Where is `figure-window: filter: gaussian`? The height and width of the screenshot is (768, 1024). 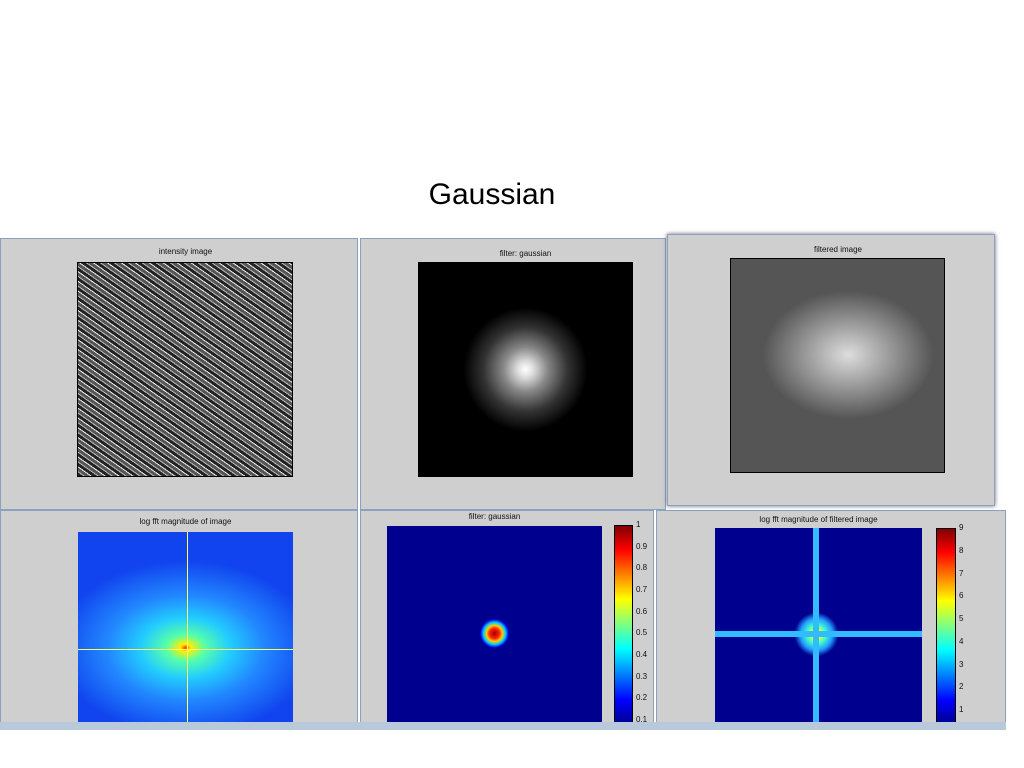 figure-window: filter: gaussian is located at coordinates (513, 374).